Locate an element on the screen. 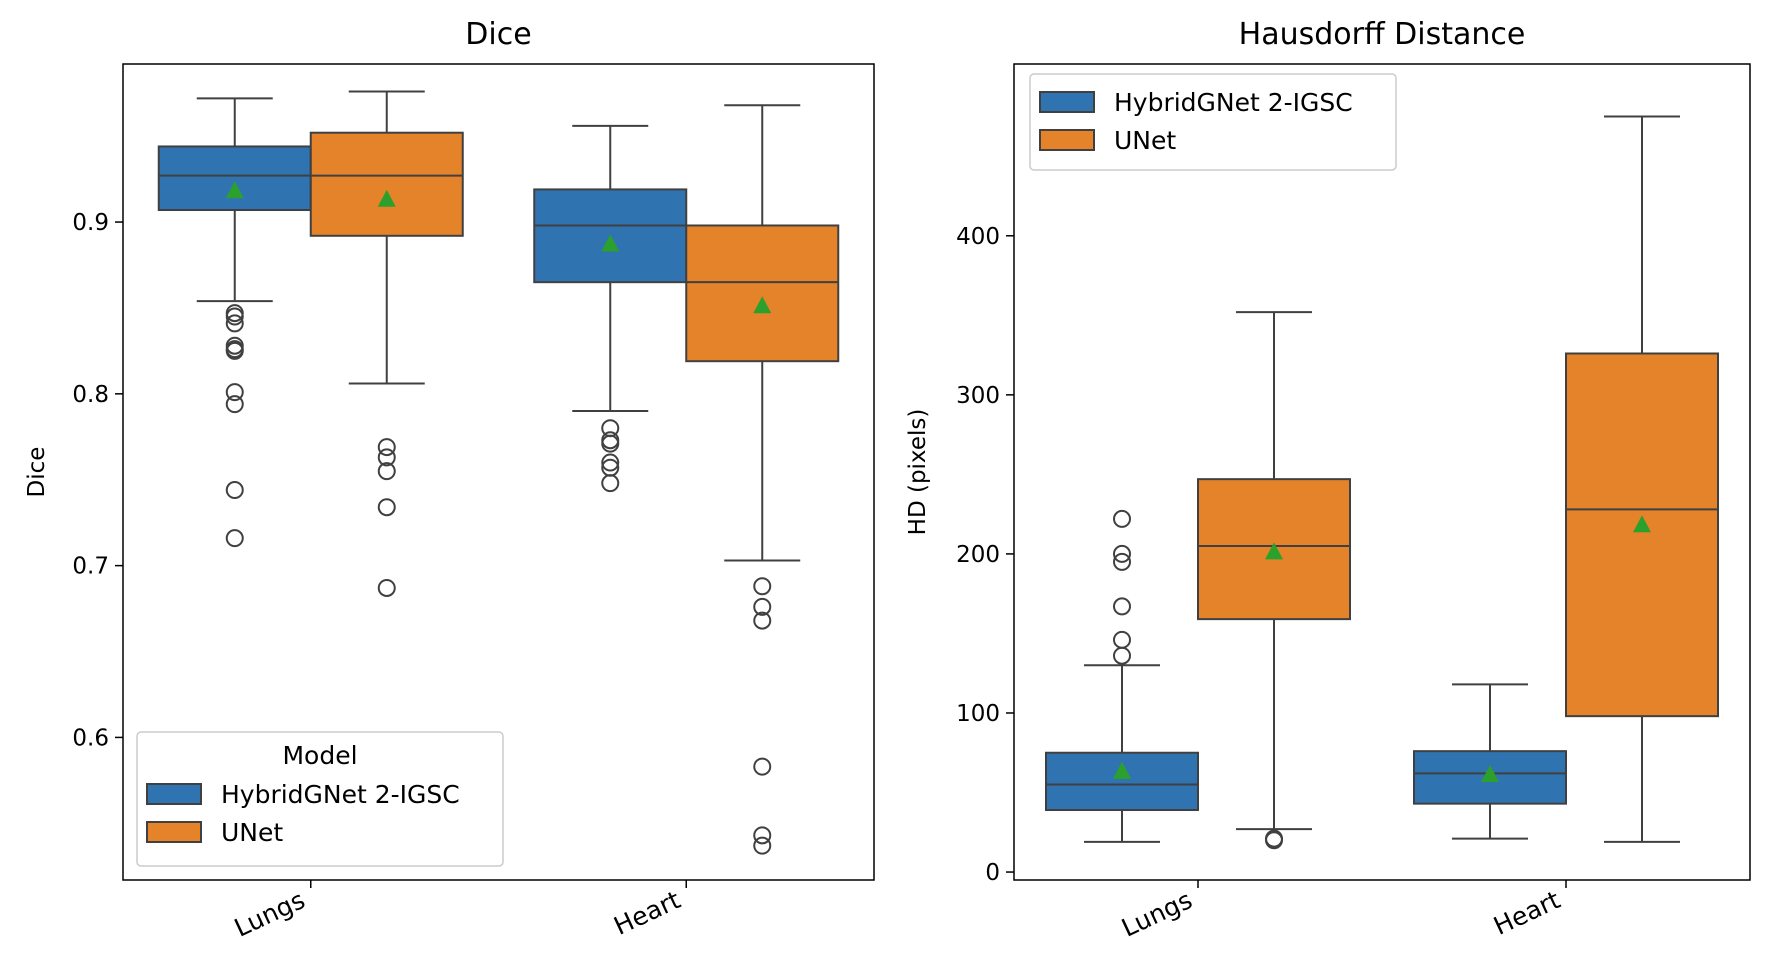 The image size is (1780, 978). legend: HybridGNet 2-IGSC UNet is located at coordinates (1213, 122).